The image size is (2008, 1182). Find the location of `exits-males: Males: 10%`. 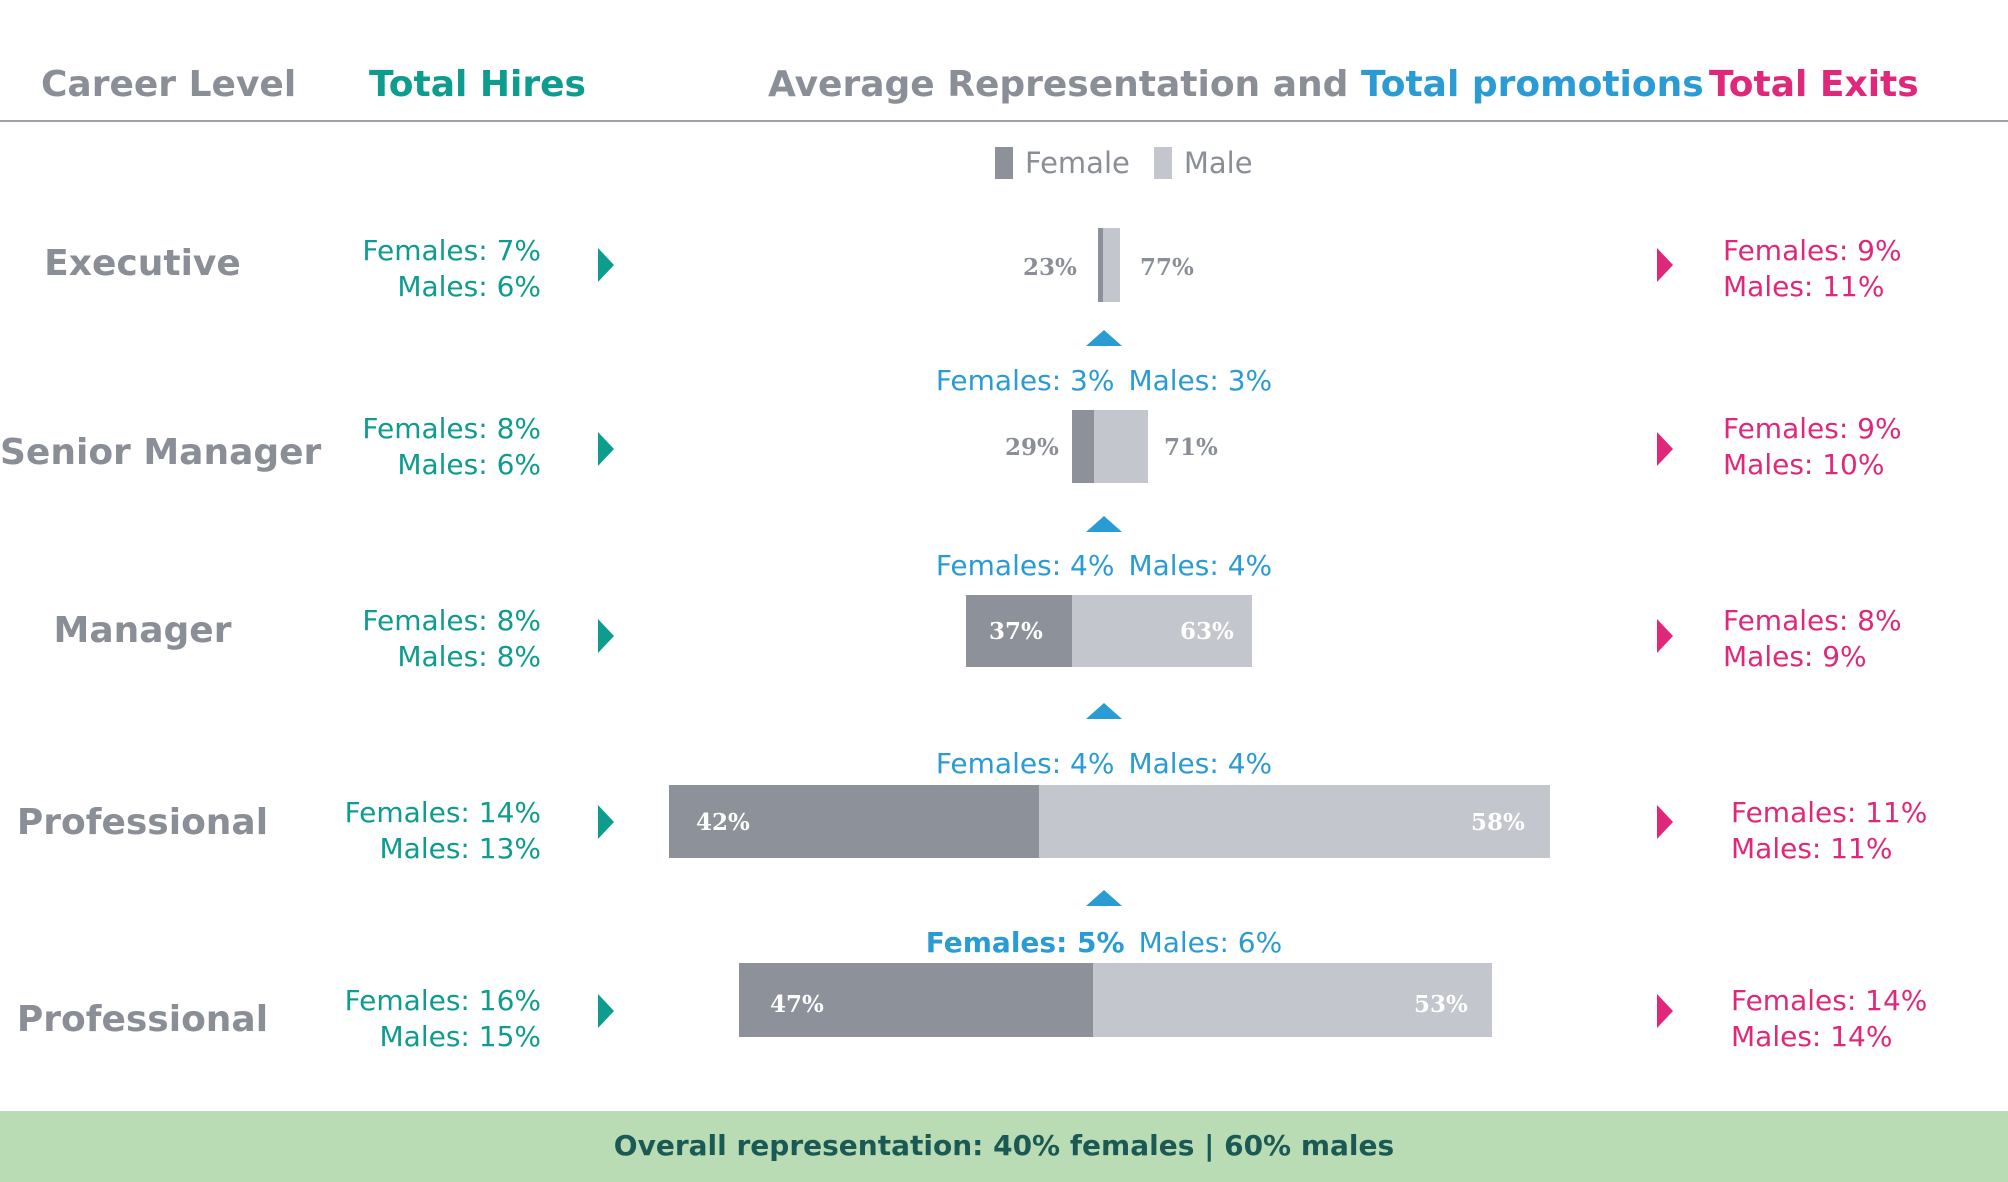

exits-males: Males: 10% is located at coordinates (1804, 464).